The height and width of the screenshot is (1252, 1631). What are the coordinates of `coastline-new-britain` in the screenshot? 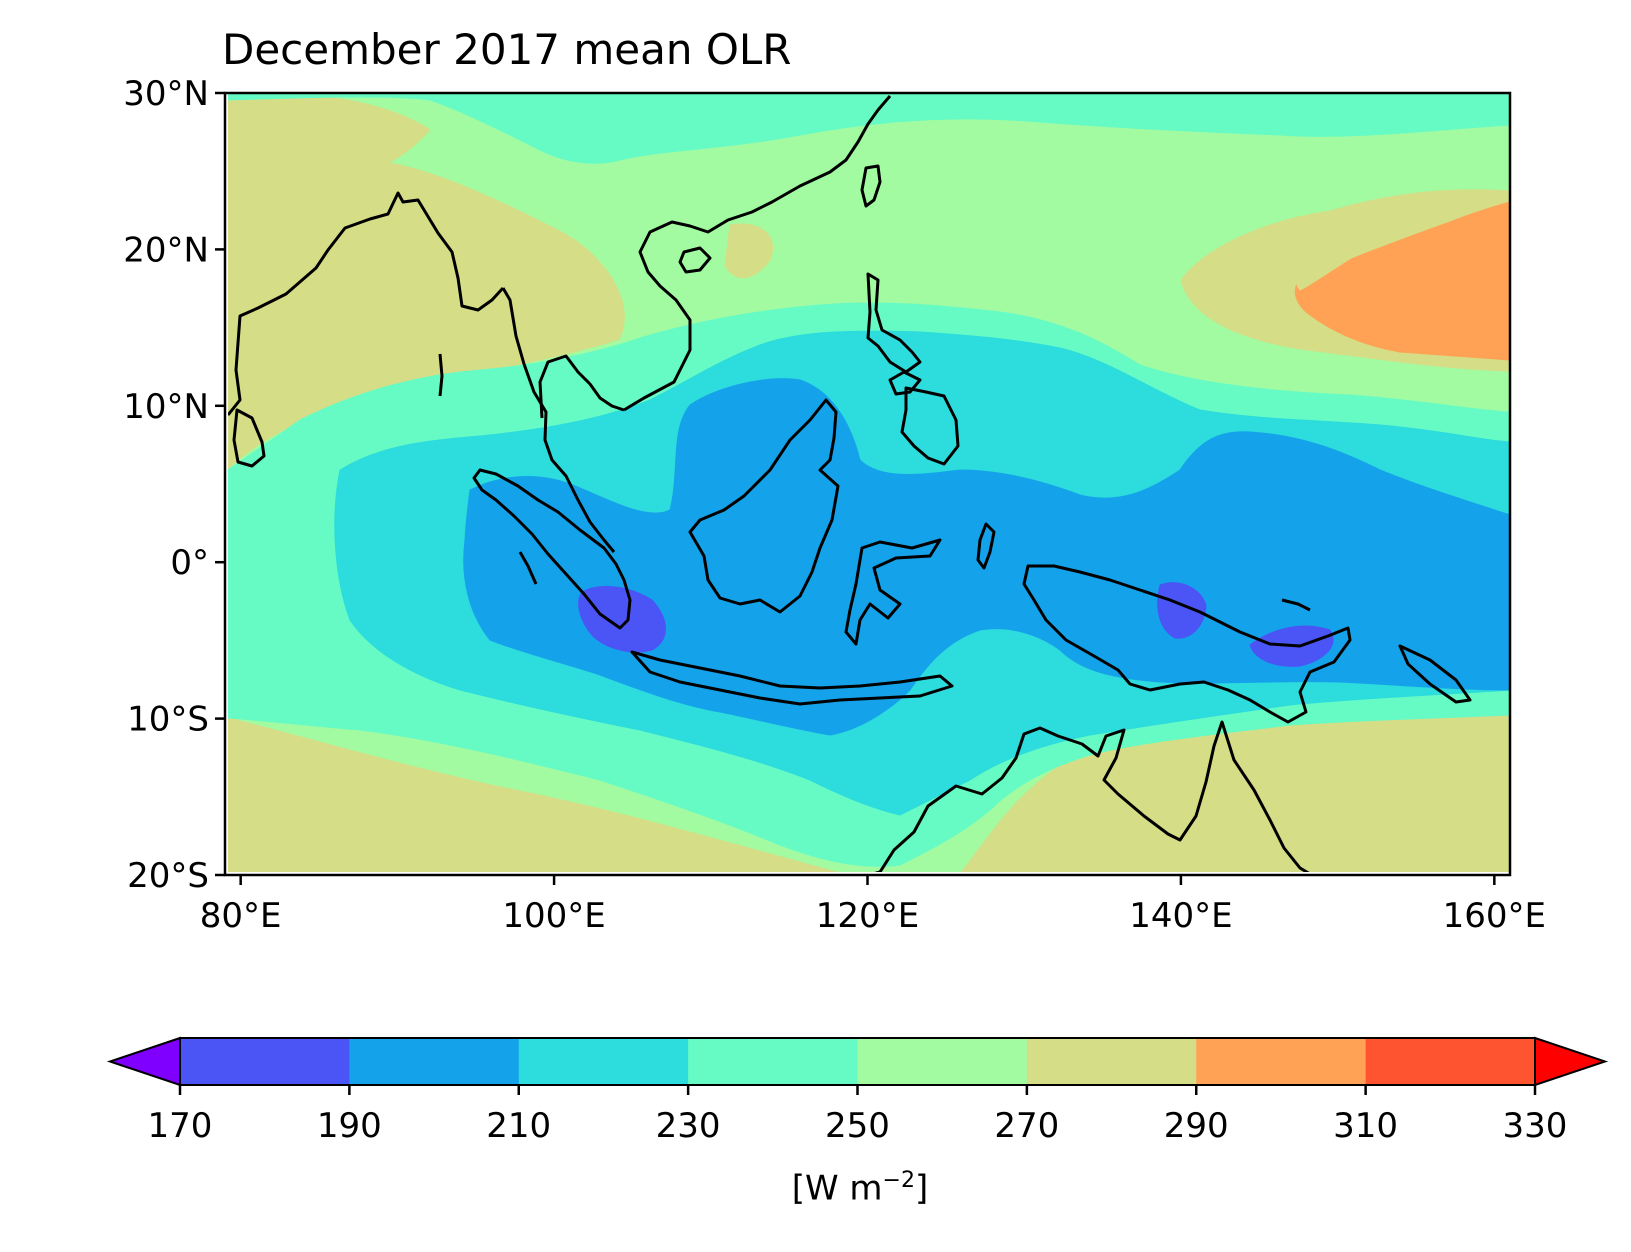 It's located at (1435, 674).